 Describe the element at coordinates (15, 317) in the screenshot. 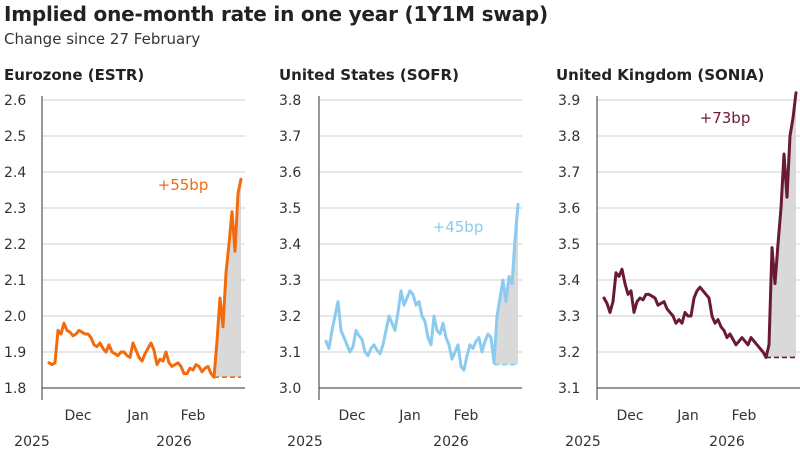

I see `y-tick-label: 2.0` at that location.